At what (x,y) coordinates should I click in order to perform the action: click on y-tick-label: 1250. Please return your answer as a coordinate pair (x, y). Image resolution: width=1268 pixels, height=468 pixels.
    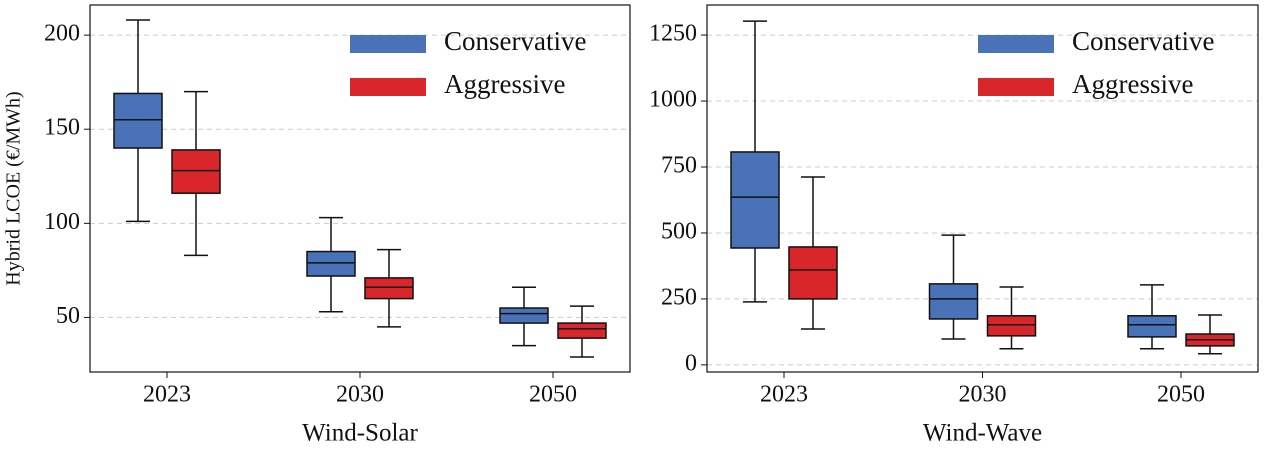
    Looking at the image, I should click on (673, 34).